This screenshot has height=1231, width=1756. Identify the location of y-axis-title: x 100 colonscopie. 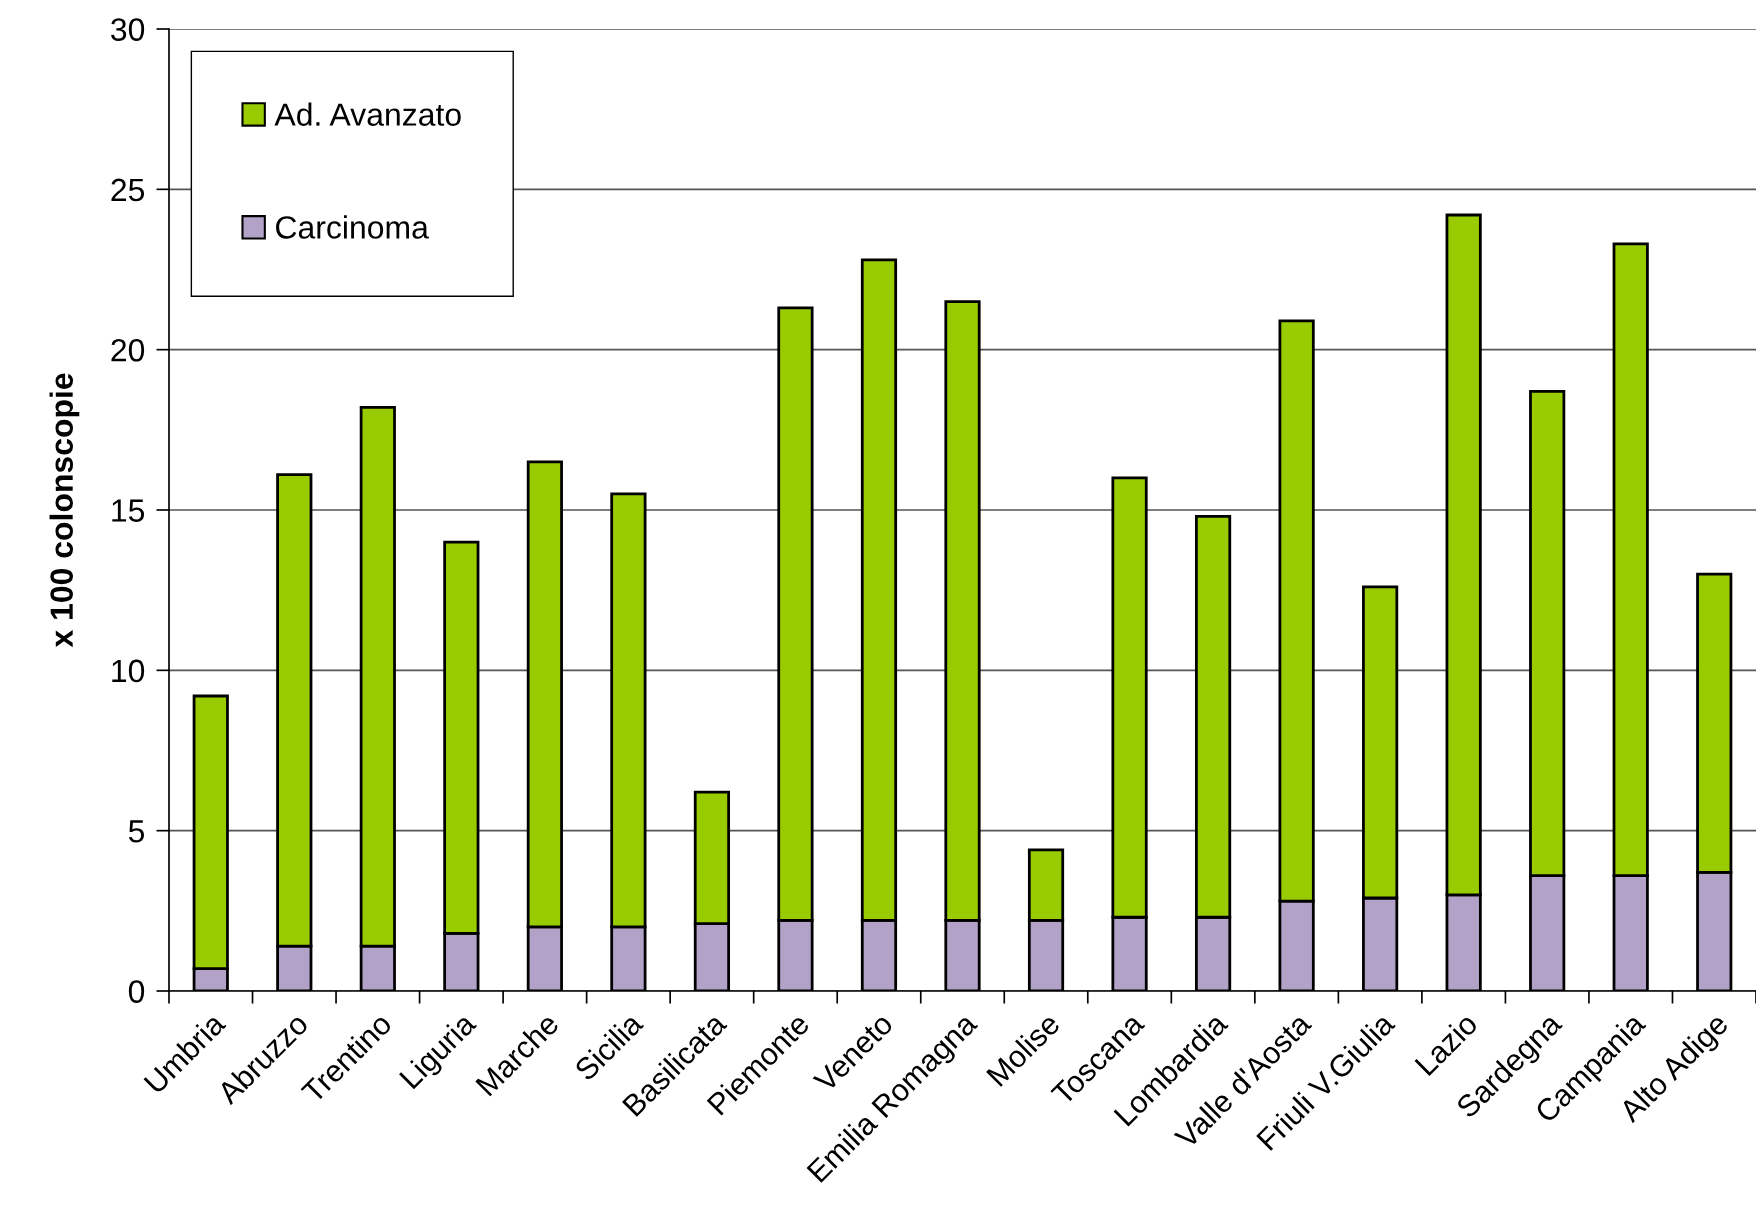
(64, 510).